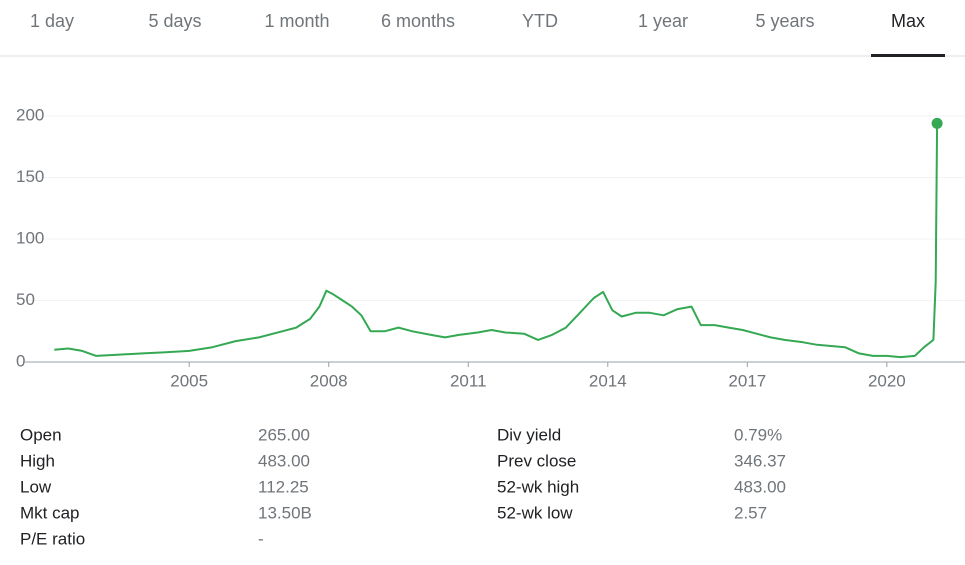 This screenshot has width=965, height=565. I want to click on y-tick-label: 0, so click(20, 360).